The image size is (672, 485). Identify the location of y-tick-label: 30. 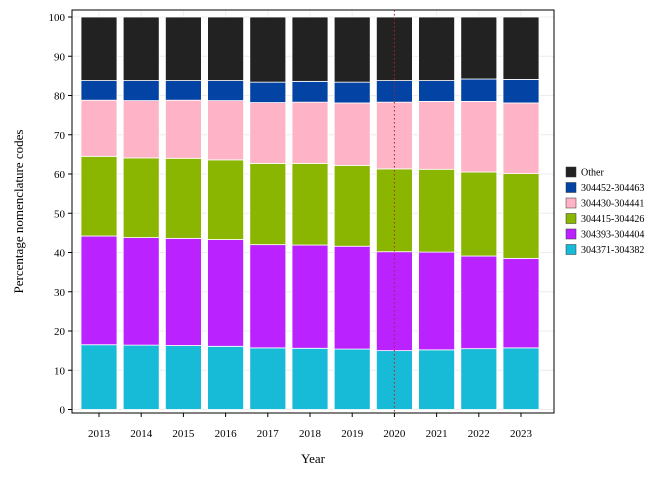
(60, 293).